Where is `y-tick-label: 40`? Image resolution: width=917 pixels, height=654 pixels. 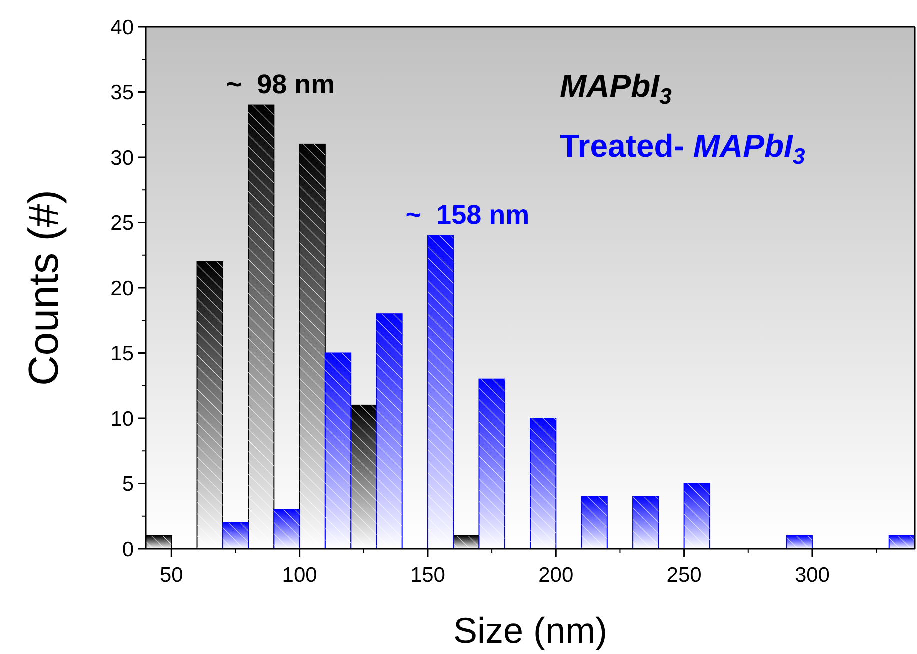
y-tick-label: 40 is located at coordinates (122, 28).